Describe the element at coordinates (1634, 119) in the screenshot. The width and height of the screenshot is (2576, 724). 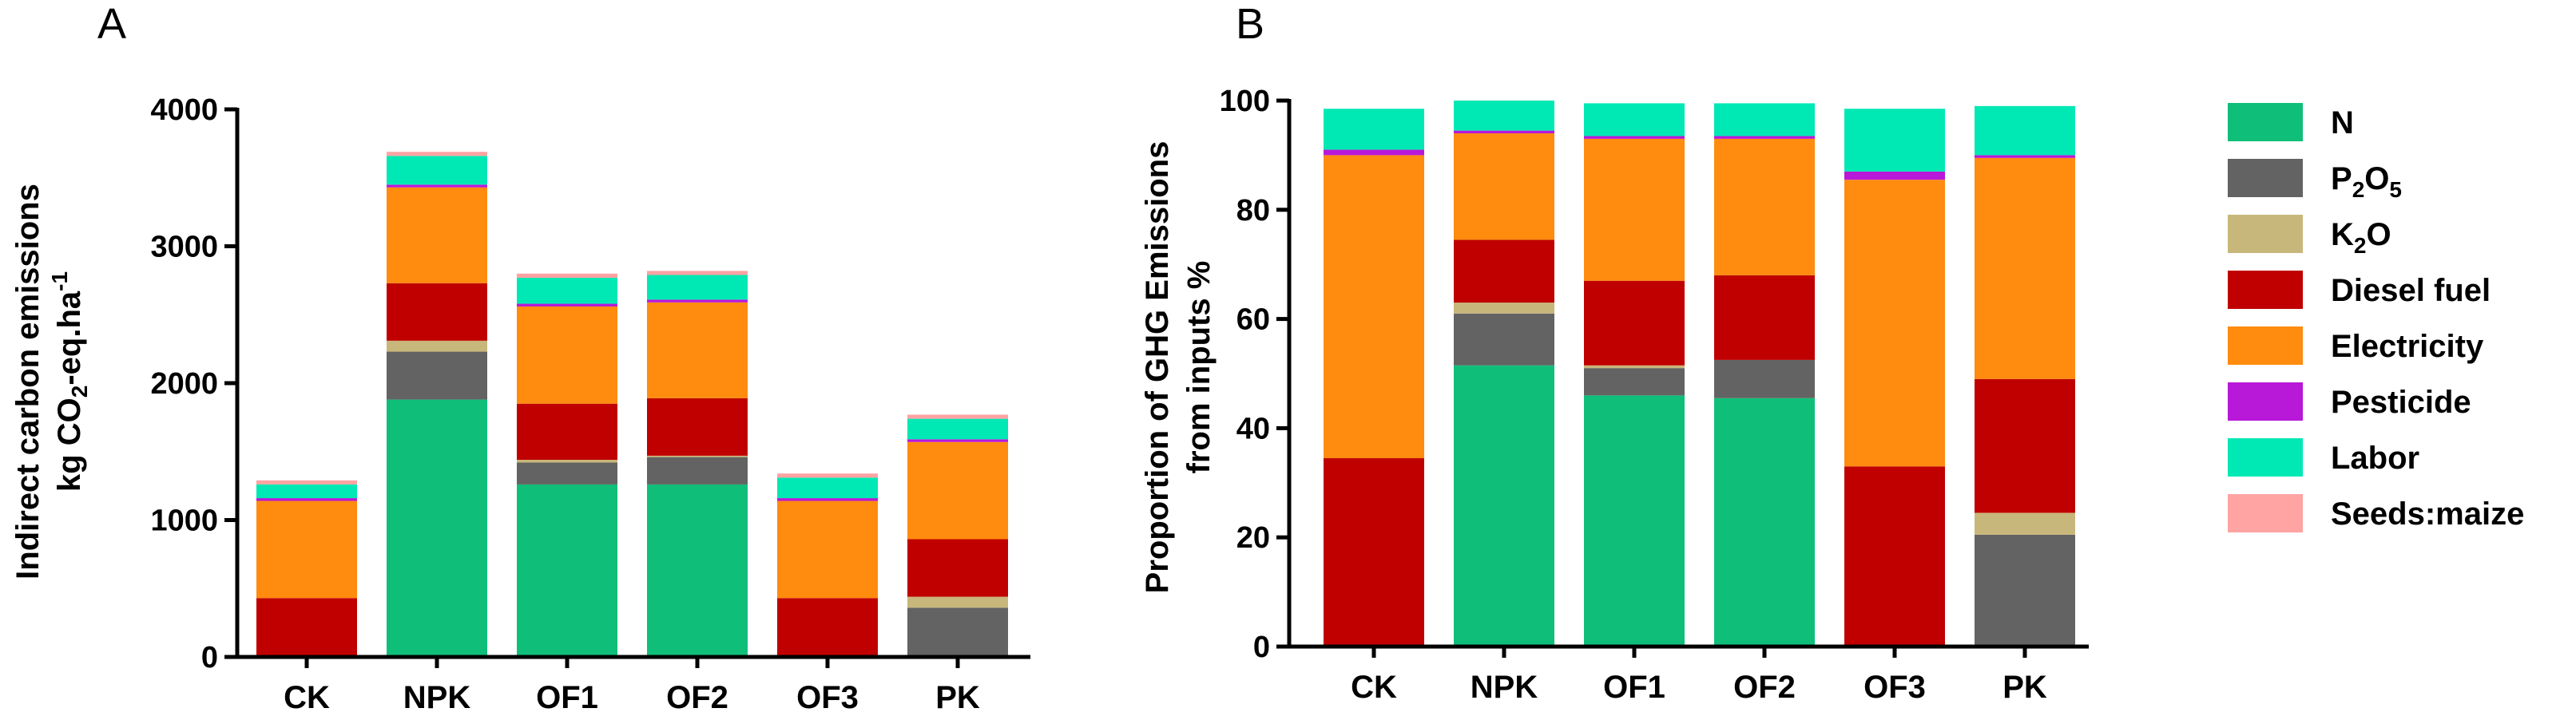
I see `panel-b-bar-of1-labor` at that location.